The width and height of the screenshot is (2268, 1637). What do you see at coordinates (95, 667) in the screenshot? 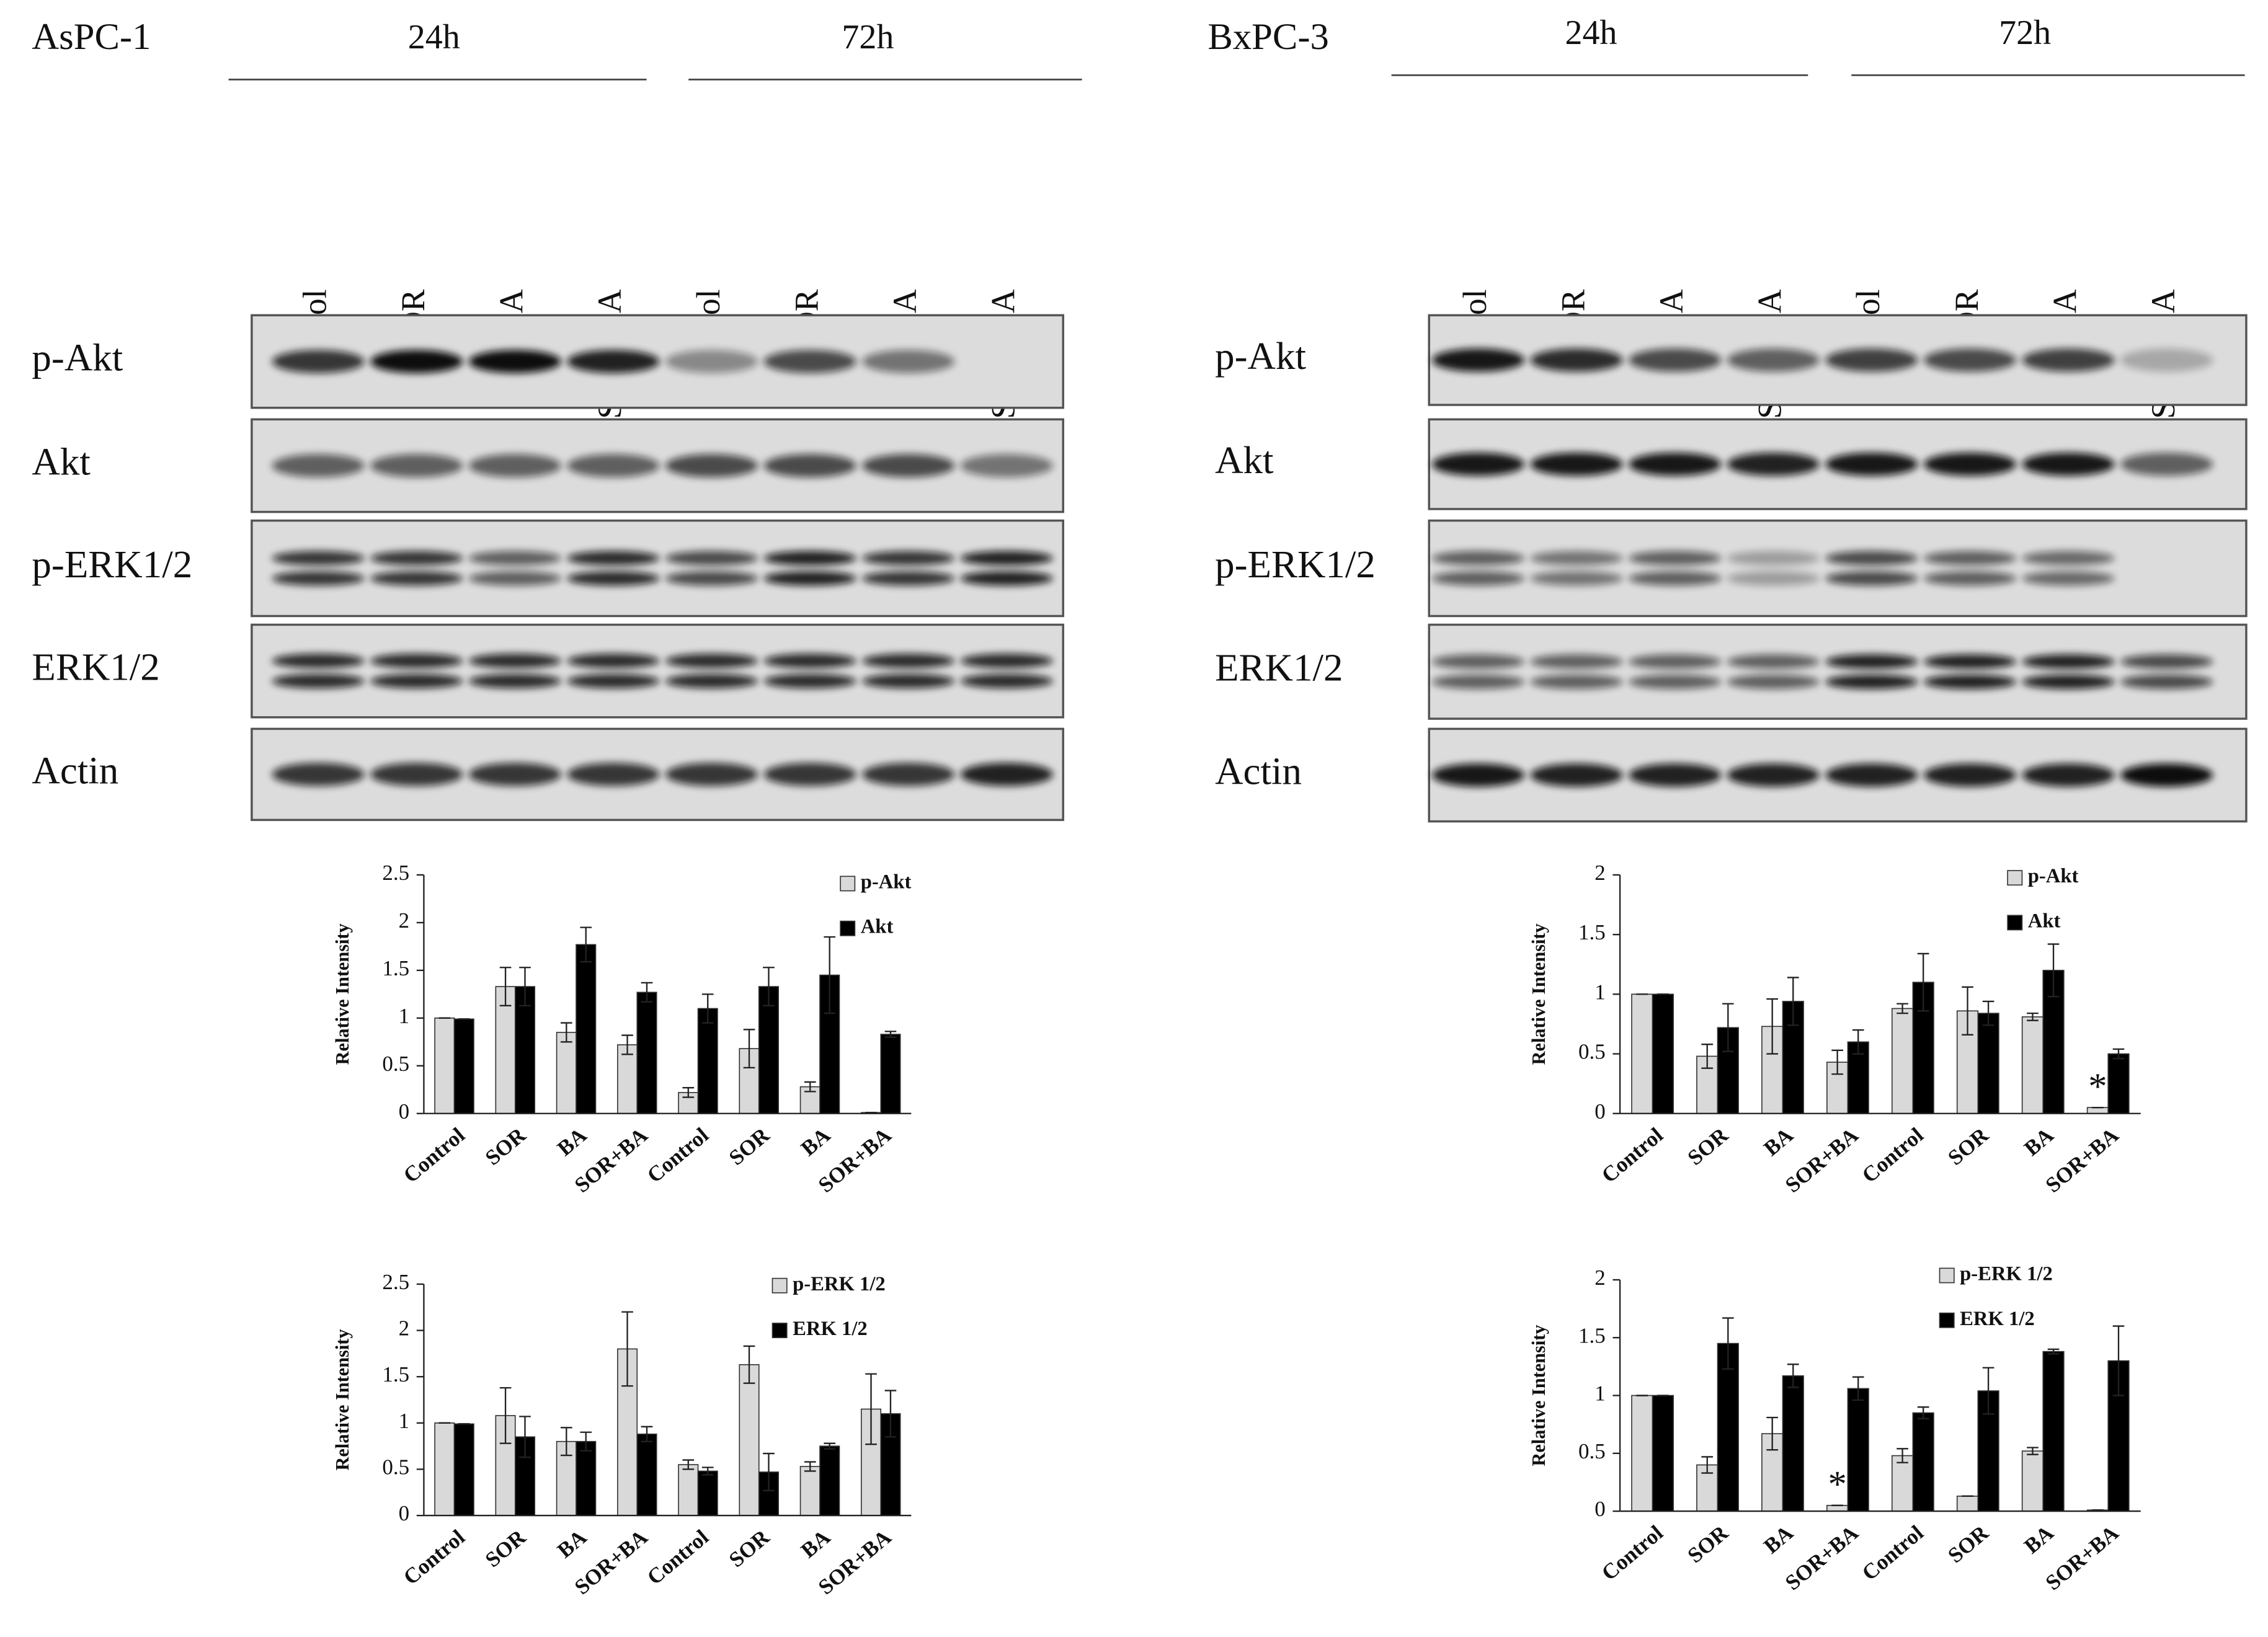
I see `blot-label: ERK1/2` at bounding box center [95, 667].